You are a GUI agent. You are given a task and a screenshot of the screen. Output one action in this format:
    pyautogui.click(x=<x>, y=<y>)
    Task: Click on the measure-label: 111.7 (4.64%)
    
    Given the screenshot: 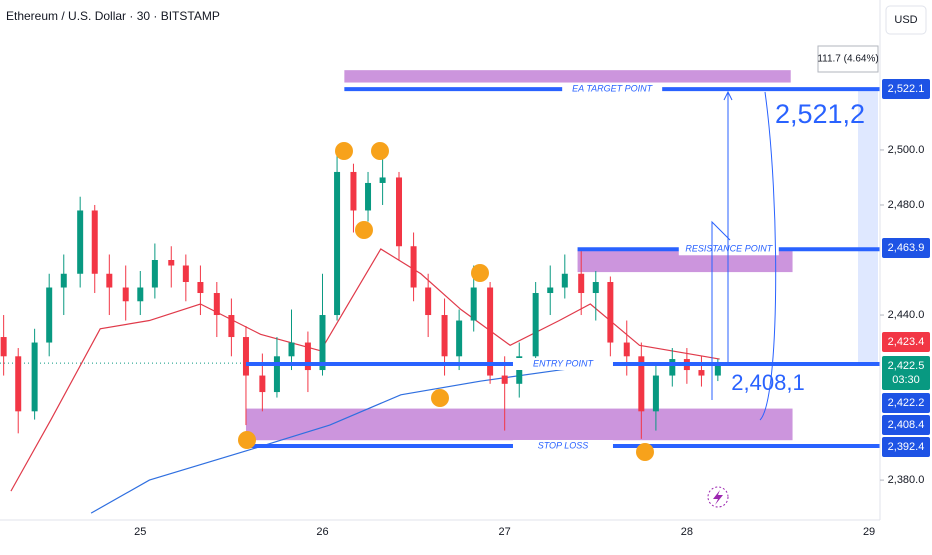 What is the action you would take?
    pyautogui.click(x=847, y=59)
    